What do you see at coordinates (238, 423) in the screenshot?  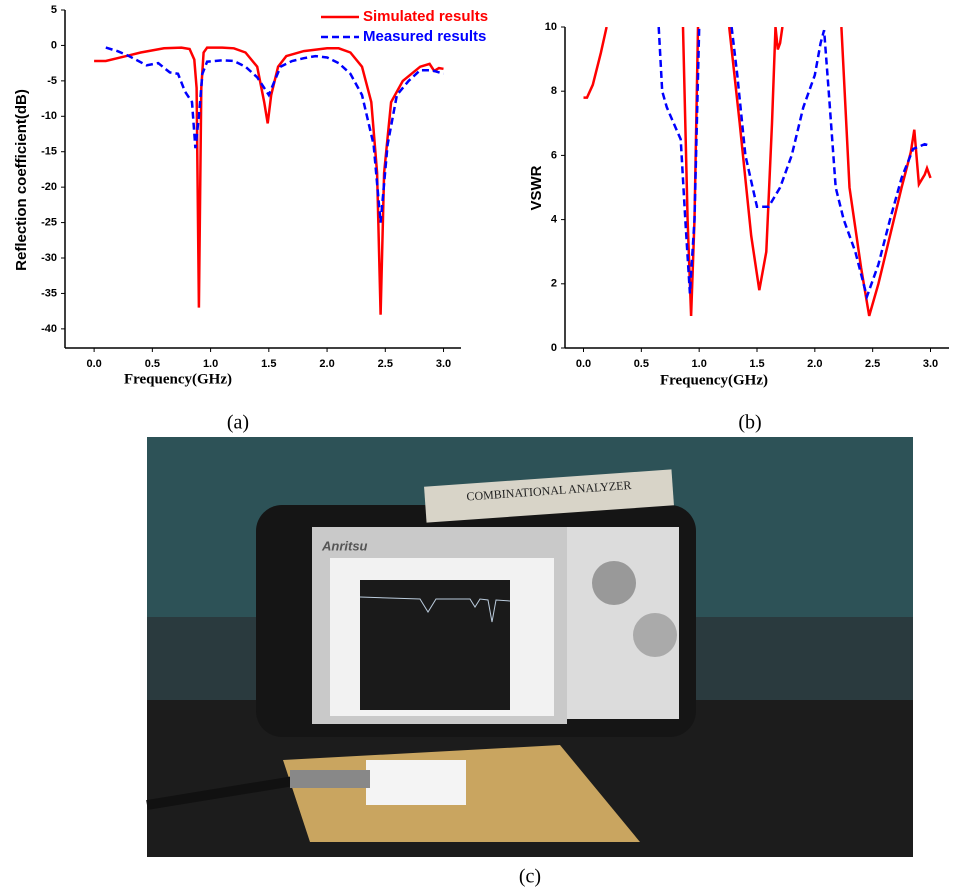 I see `caption: (a)` at bounding box center [238, 423].